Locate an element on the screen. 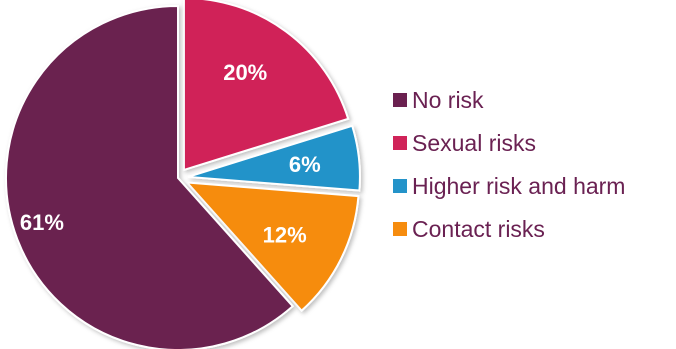 The width and height of the screenshot is (676, 349). legend-item-no-risk: No risk is located at coordinates (509, 99).